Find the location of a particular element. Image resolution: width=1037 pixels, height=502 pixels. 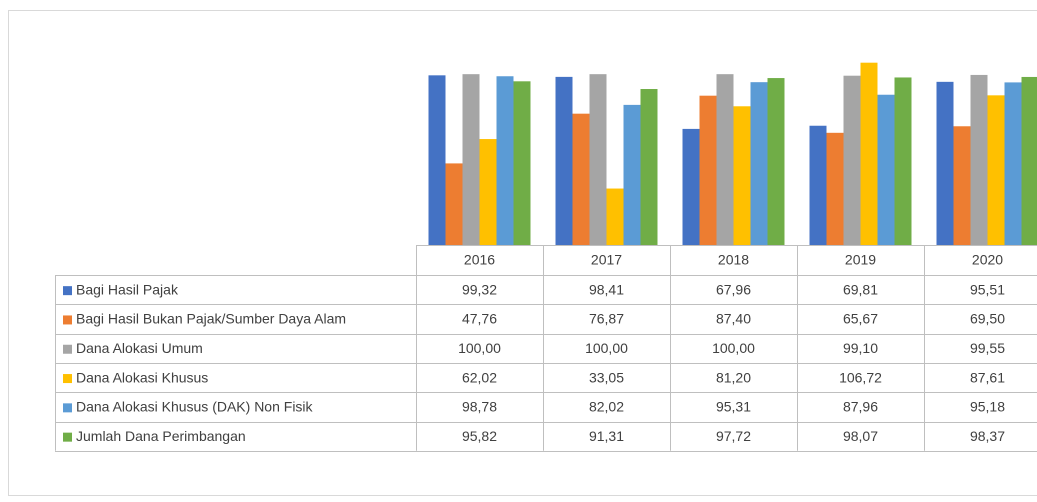

legend-label: Bagi Hasil Bukan Pajak/Sumber Daya Alam is located at coordinates (211, 319).